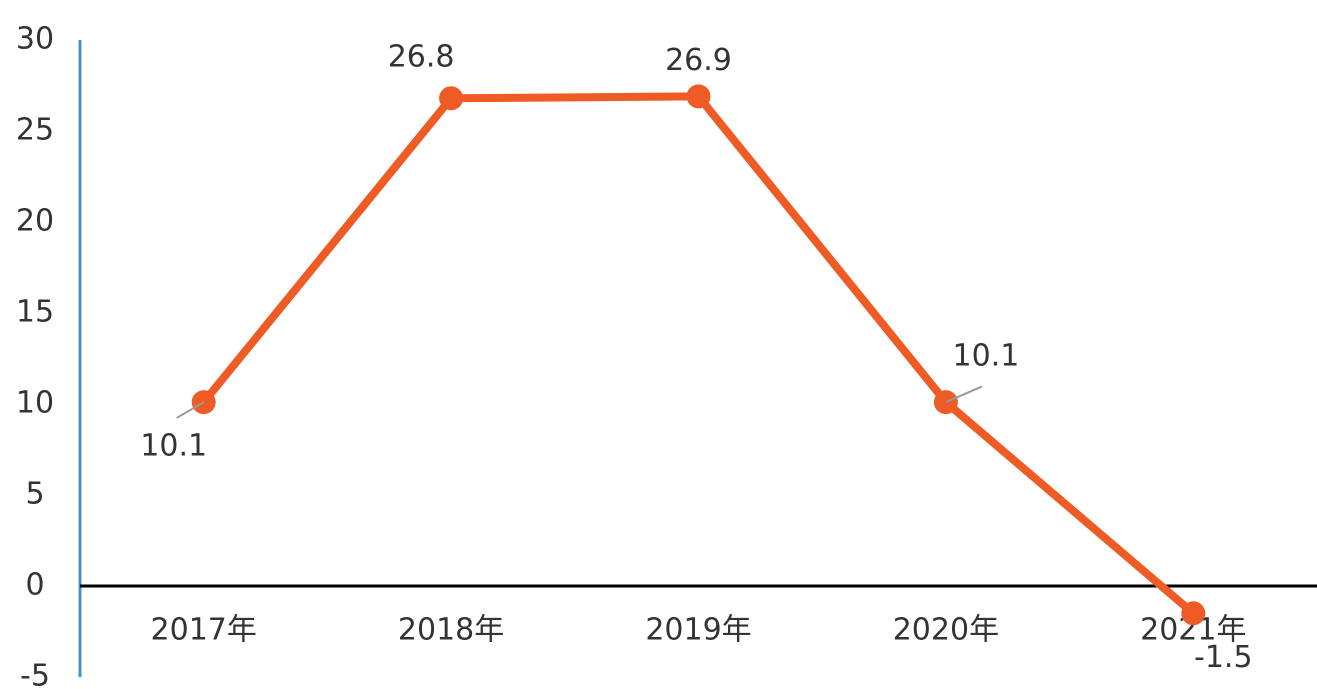 The width and height of the screenshot is (1317, 689). What do you see at coordinates (34, 494) in the screenshot?
I see `y-tick-label: 5` at bounding box center [34, 494].